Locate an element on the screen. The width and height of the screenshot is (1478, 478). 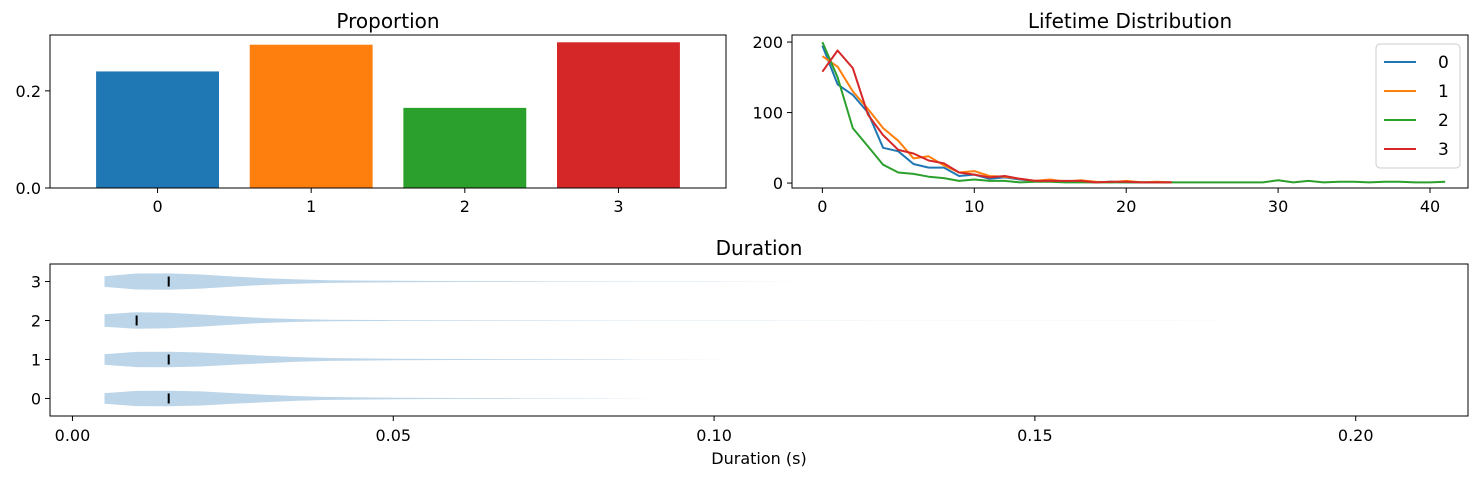
legend-label-1: 1 is located at coordinates (1443, 92).